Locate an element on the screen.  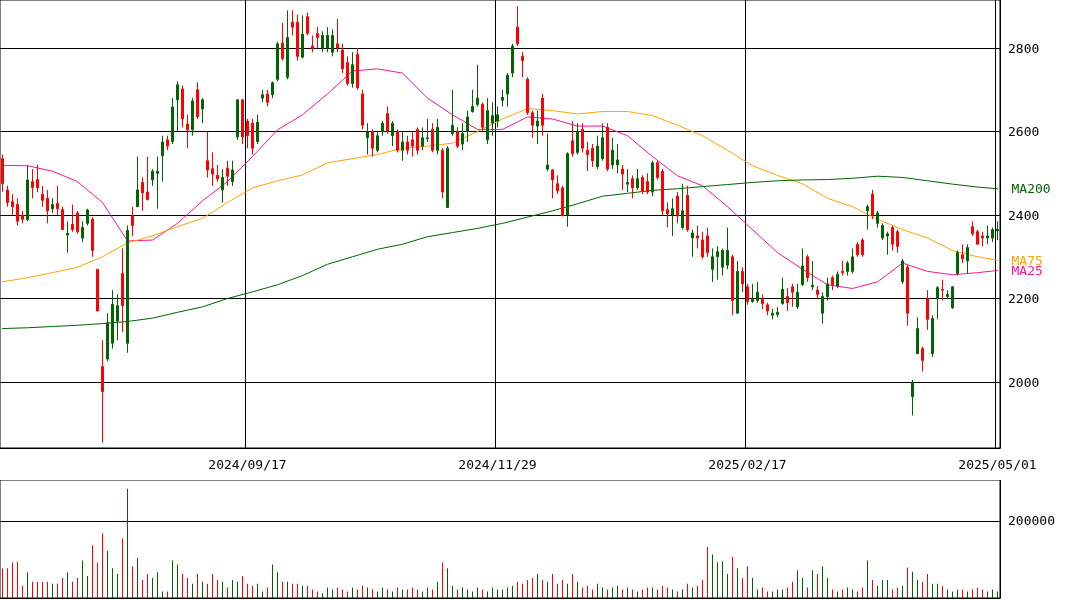
y-tick-label: 200000 is located at coordinates (1031, 521).